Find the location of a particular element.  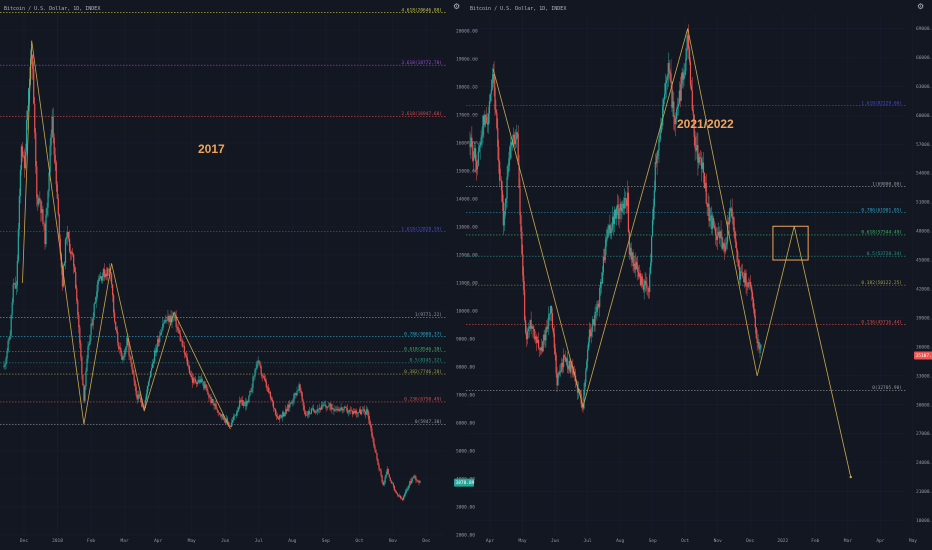

settings-icon: ⚙ is located at coordinates (457, 6).